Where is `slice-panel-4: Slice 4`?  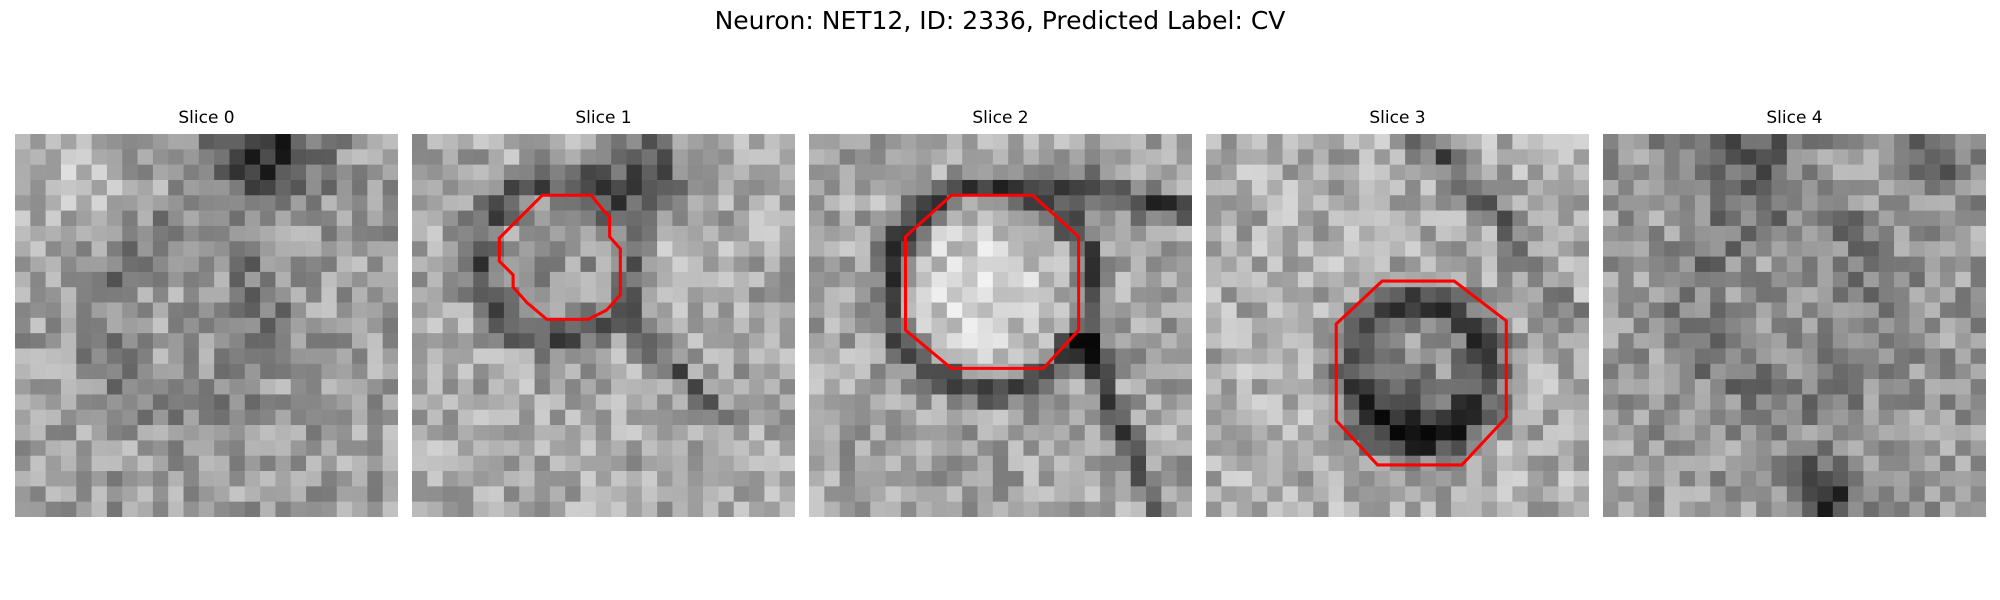
slice-panel-4: Slice 4 is located at coordinates (1794, 314).